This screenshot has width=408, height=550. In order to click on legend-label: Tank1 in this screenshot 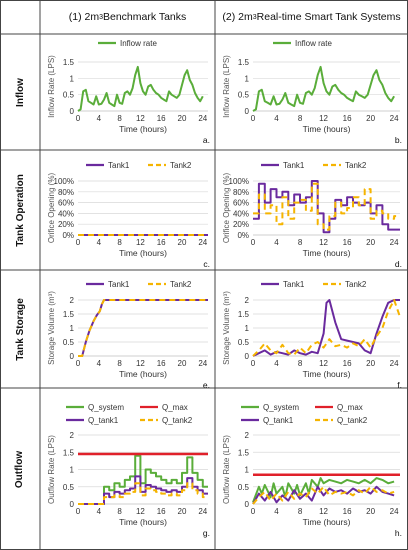, I will do `click(119, 165)`.